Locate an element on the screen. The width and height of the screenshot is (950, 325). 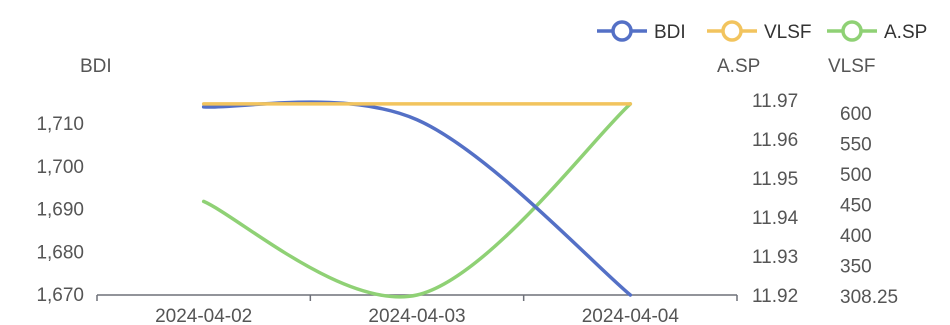
asp-axis-title: A.SP is located at coordinates (738, 66).